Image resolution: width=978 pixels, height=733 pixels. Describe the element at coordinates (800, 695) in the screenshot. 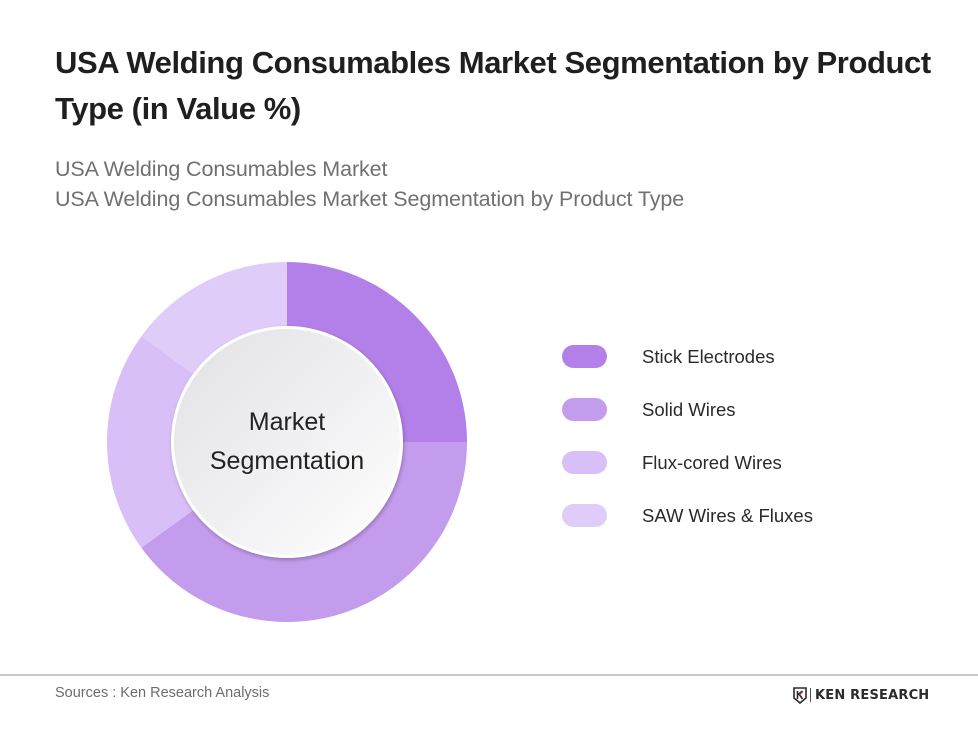

I see `shield-k-icon` at that location.